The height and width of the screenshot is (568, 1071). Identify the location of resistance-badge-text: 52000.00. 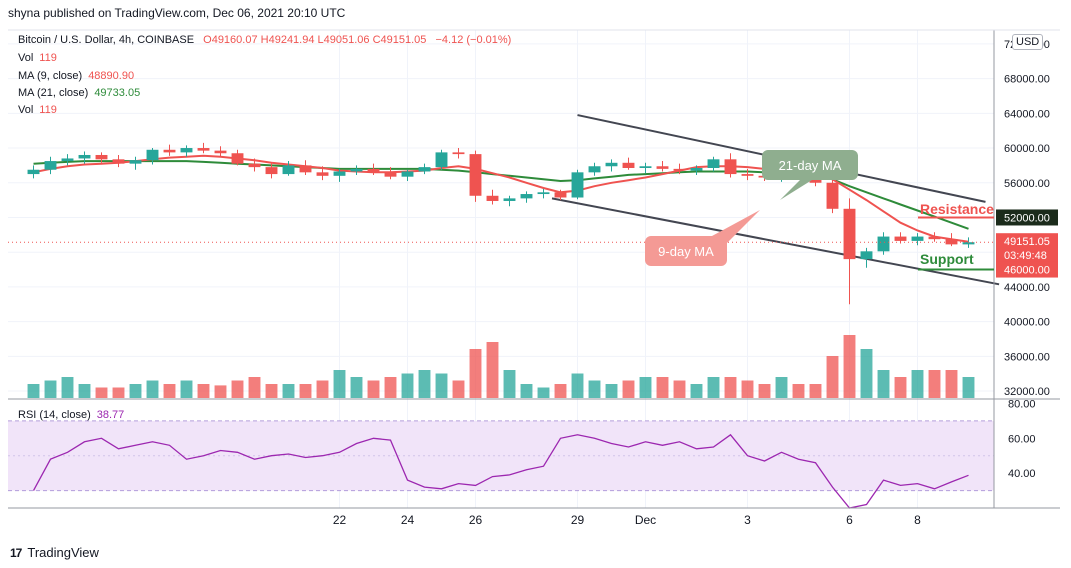
(1027, 218).